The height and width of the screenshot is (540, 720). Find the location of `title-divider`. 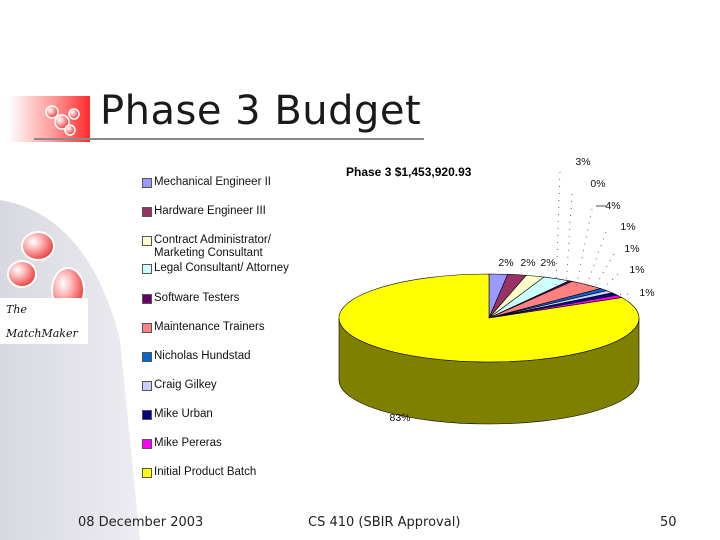

title-divider is located at coordinates (229, 139).